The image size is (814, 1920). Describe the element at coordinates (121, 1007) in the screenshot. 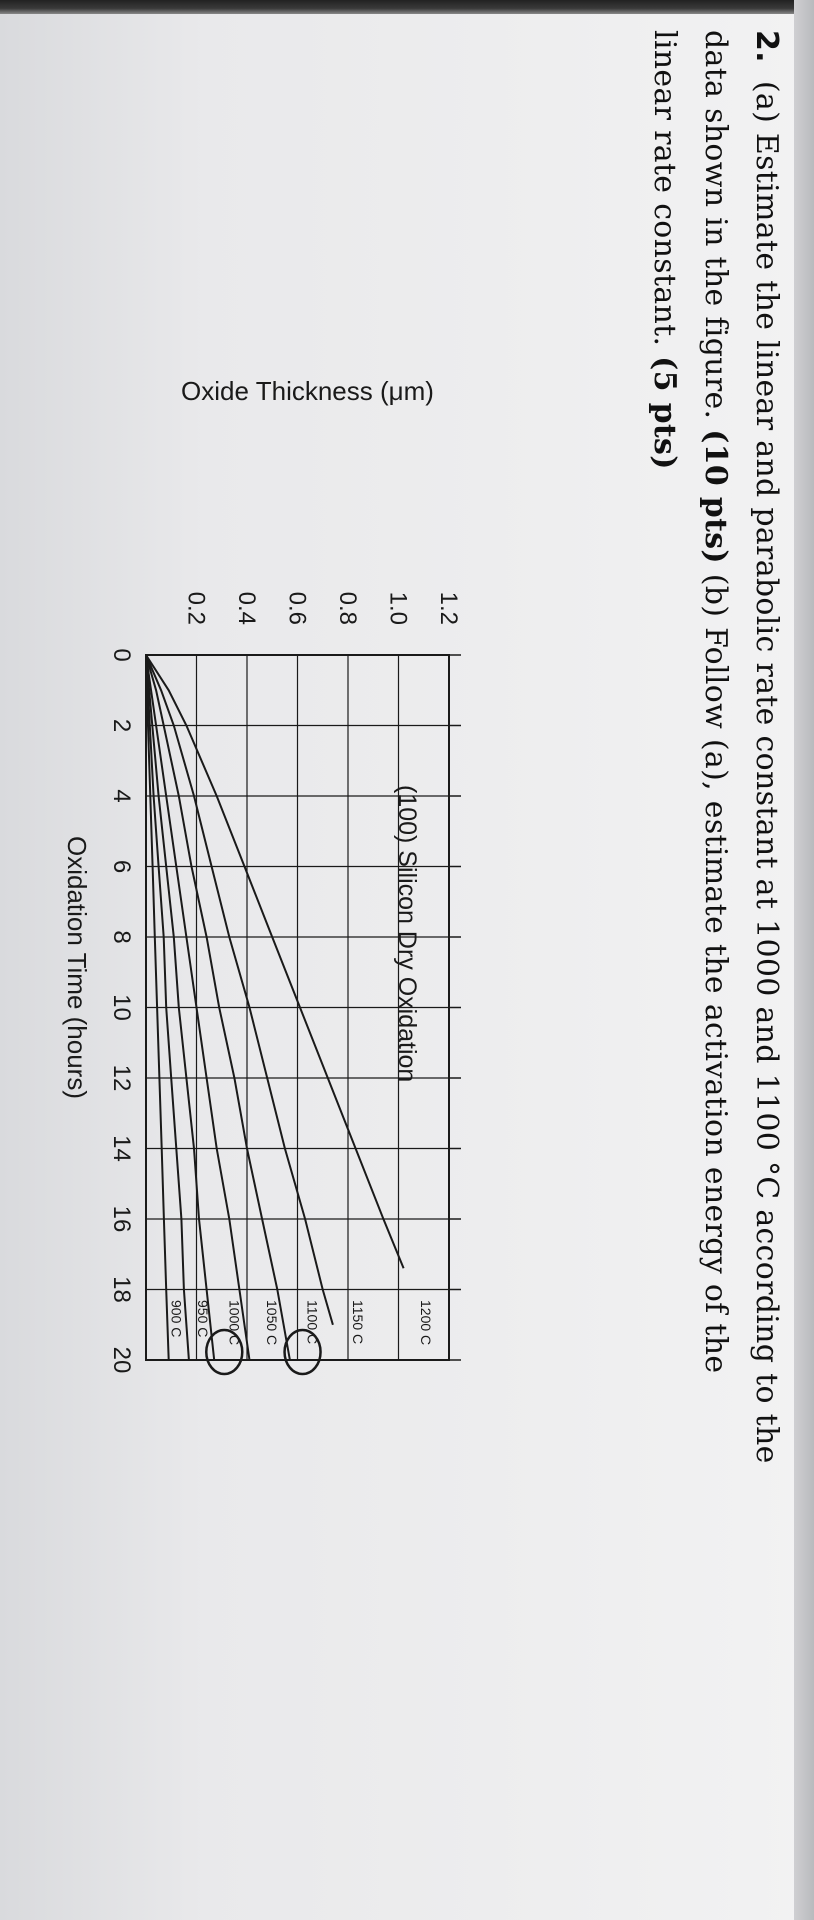

I see `x-tick-label: 10` at that location.